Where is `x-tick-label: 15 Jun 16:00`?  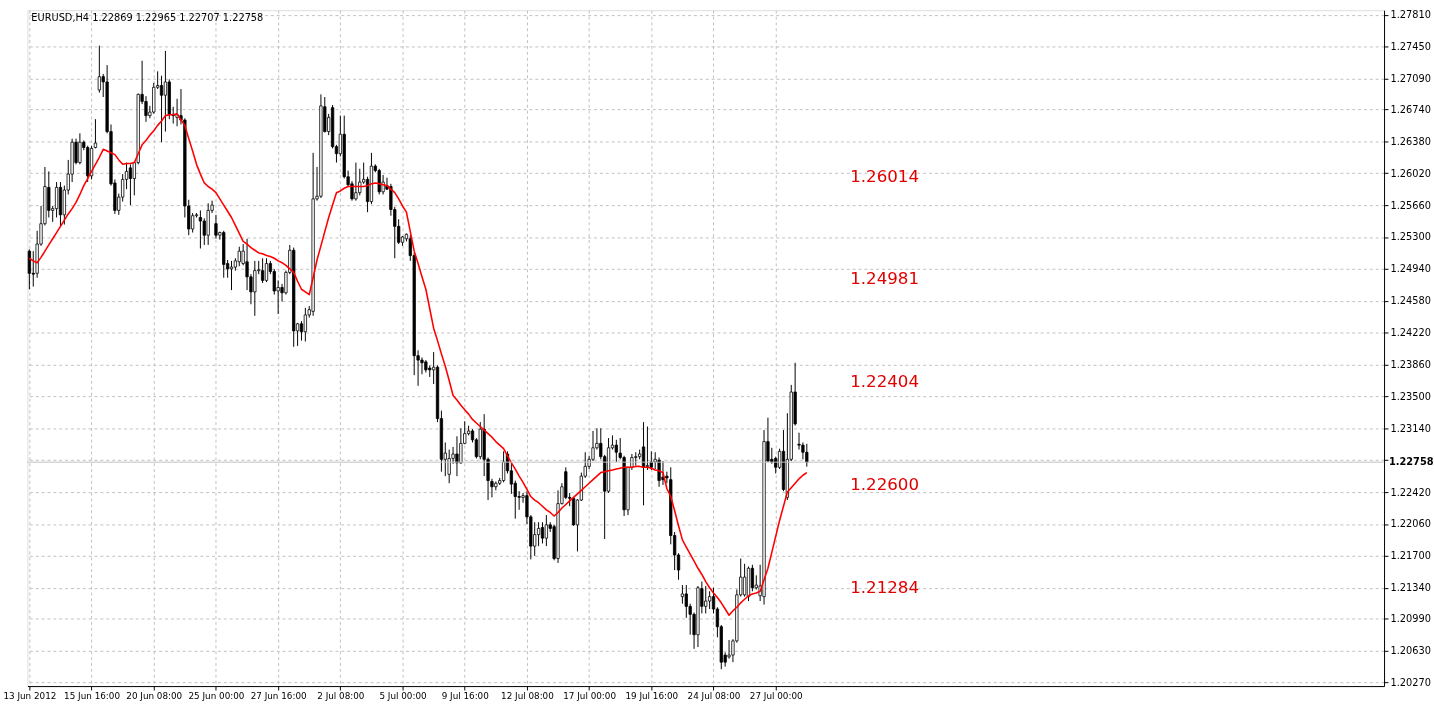
x-tick-label: 15 Jun 16:00 is located at coordinates (92, 696).